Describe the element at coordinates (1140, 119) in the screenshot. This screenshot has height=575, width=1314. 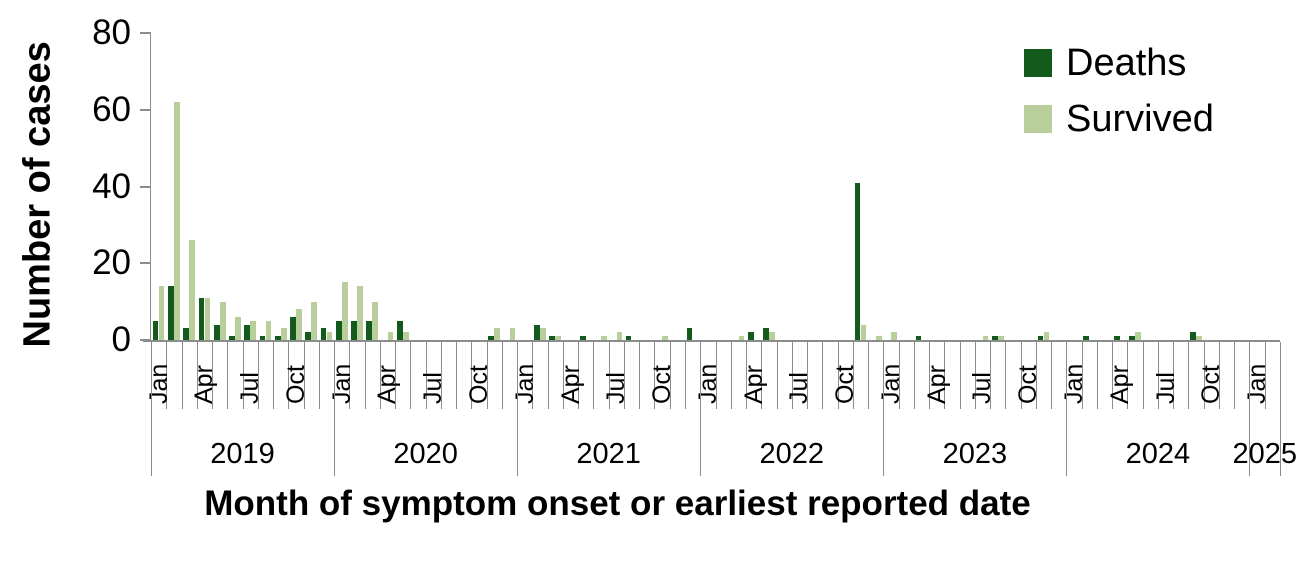
I see `legend-label-survived: Survived` at that location.